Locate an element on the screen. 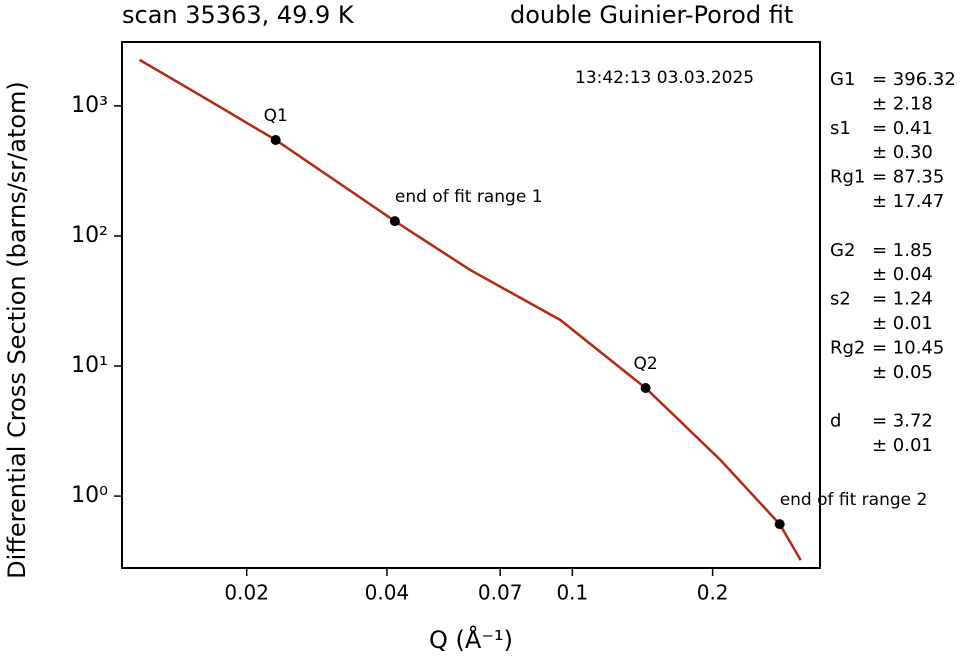  param-name: s2 is located at coordinates (840, 299).